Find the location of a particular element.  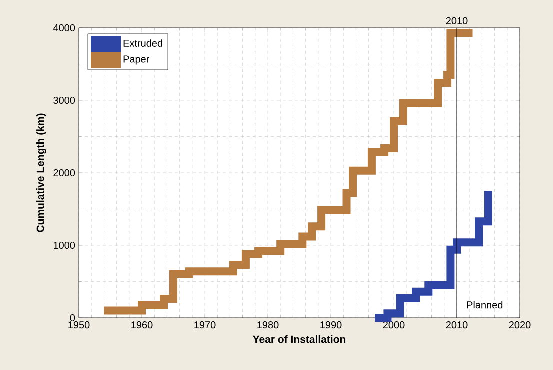

y-tick-label: 3000 is located at coordinates (65, 100).